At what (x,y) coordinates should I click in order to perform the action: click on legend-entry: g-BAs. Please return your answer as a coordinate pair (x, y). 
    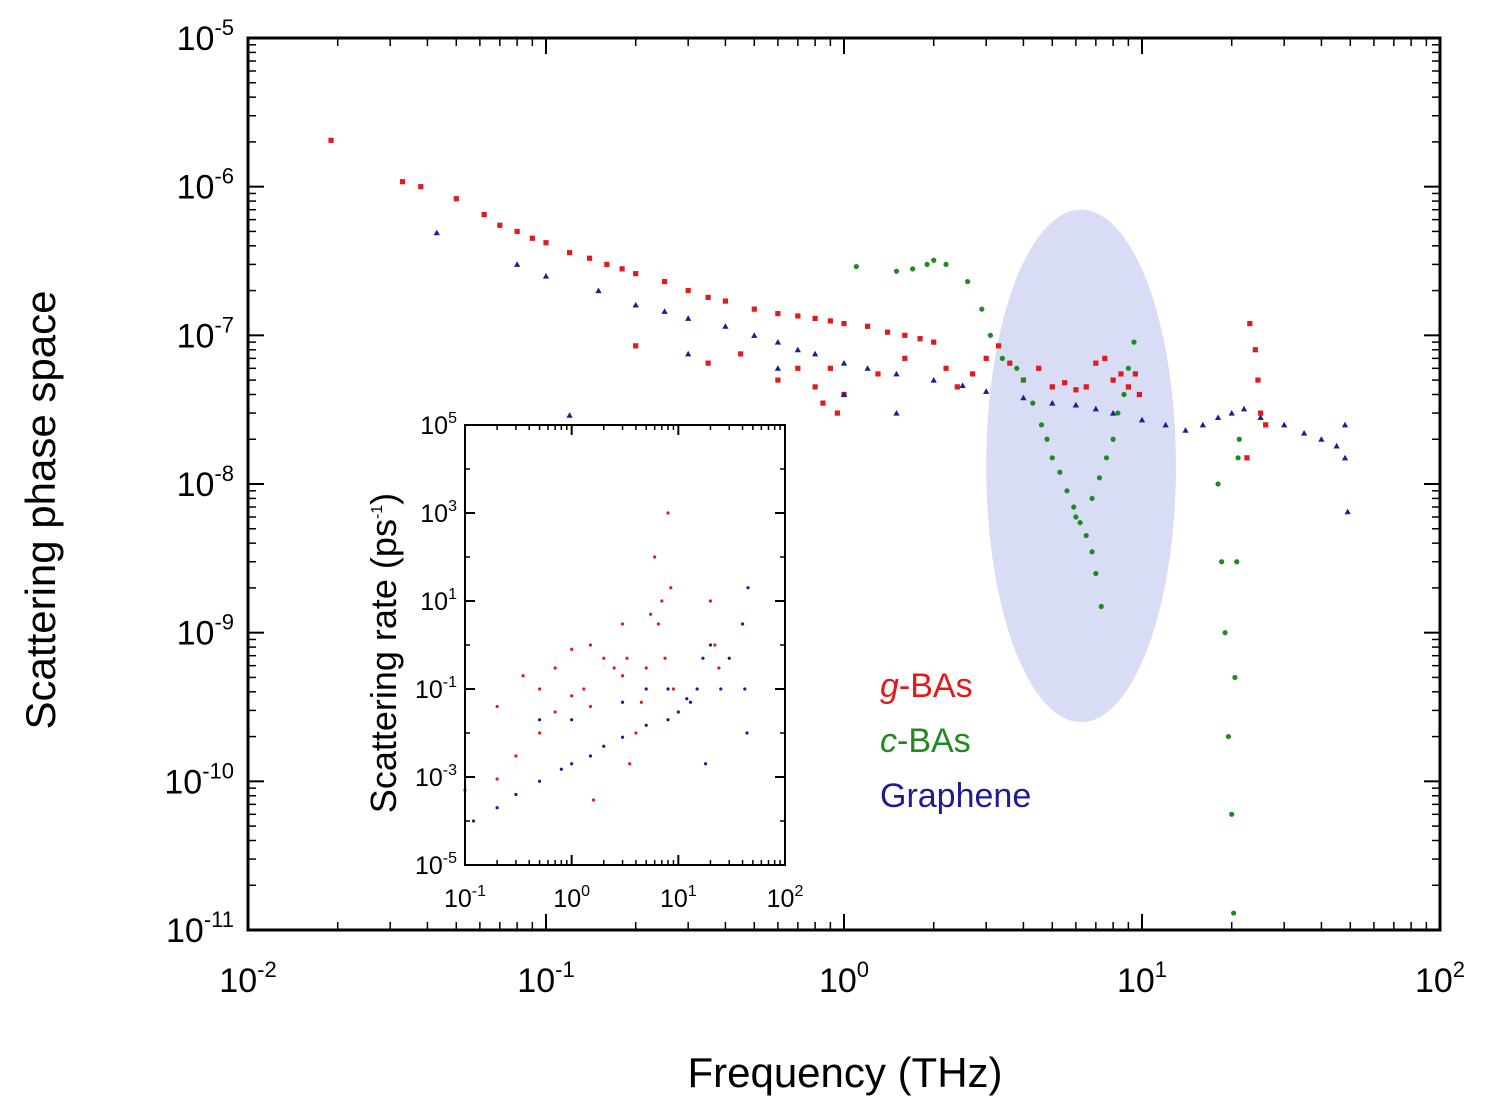
    Looking at the image, I should click on (926, 686).